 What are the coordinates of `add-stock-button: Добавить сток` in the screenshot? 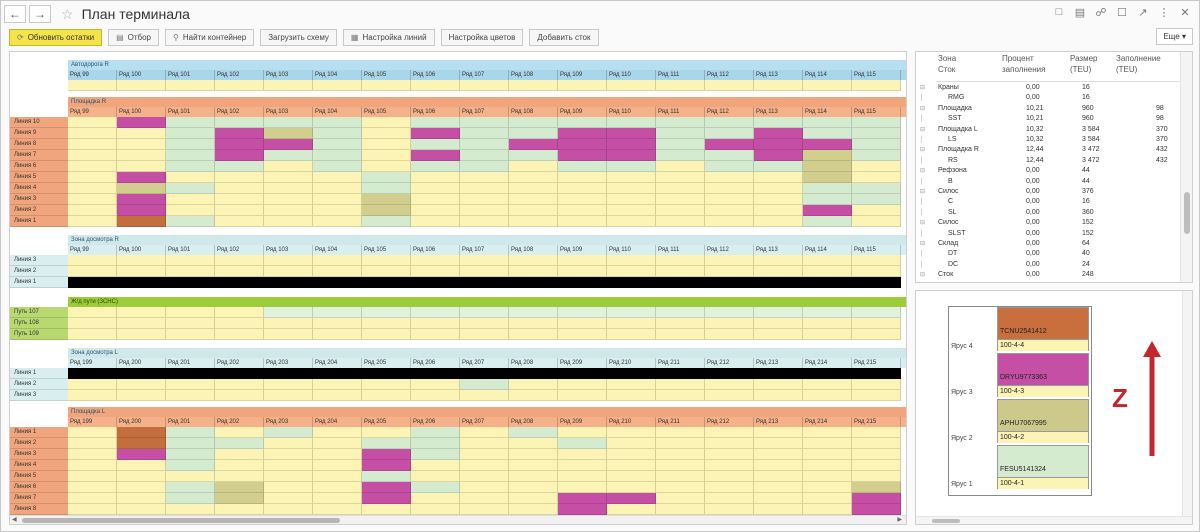 It's located at (564, 37).